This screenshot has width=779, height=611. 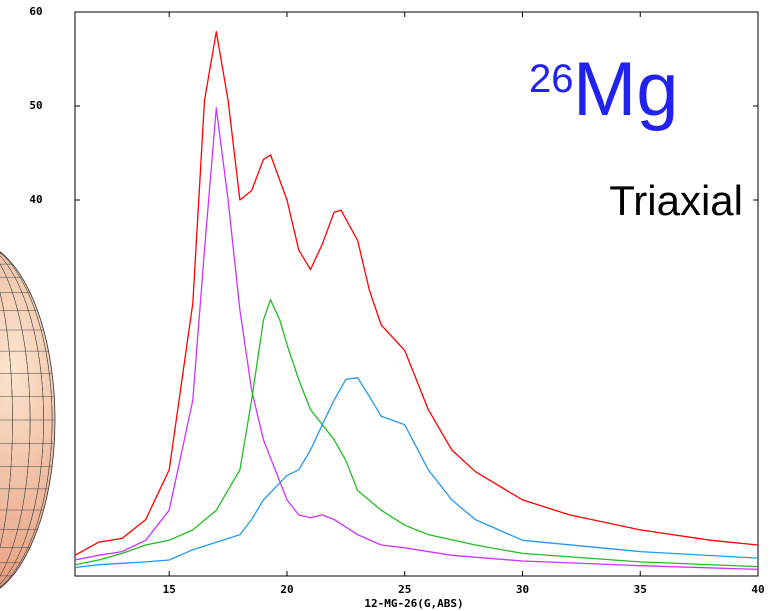 I want to click on x-tick-label: 30, so click(x=522, y=589).